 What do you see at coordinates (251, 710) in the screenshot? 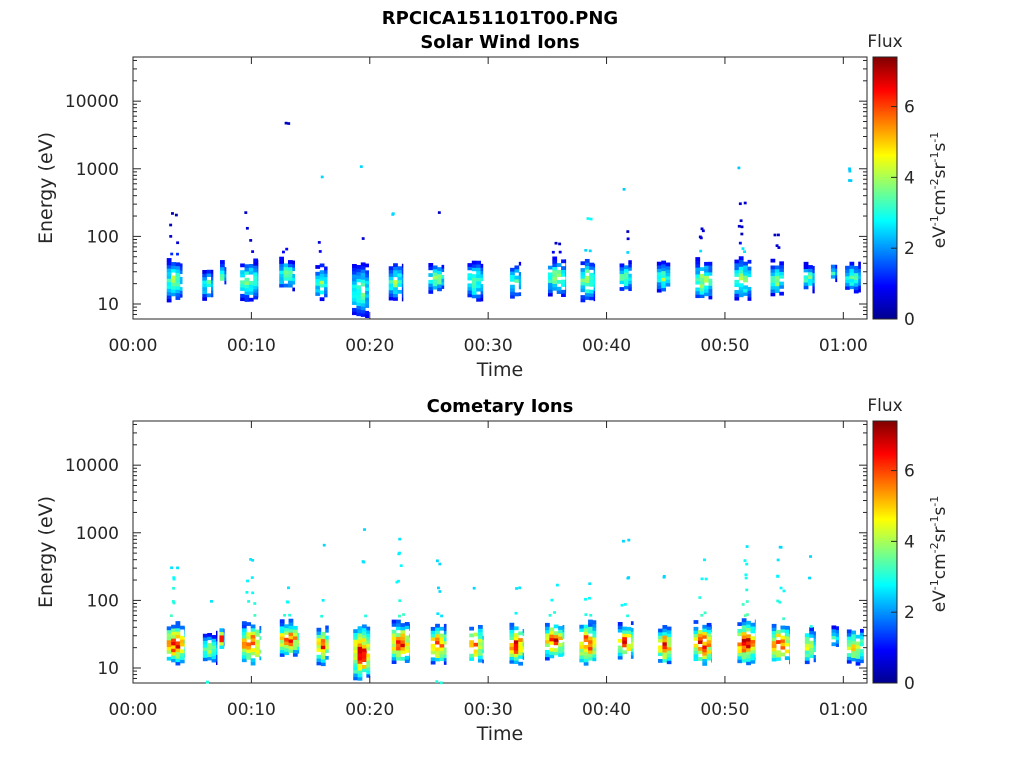
I see `x-tick-label: 00:10` at bounding box center [251, 710].